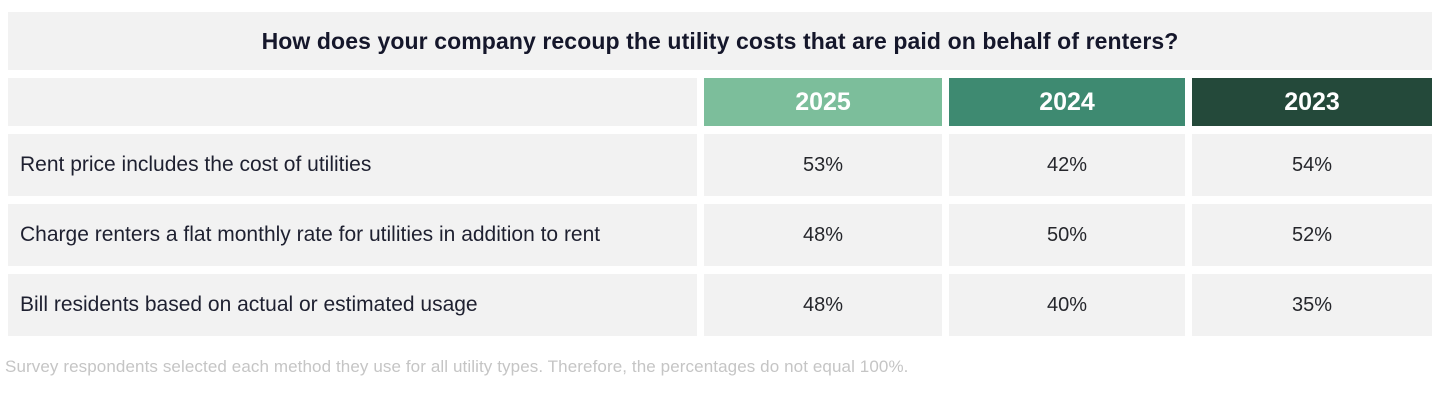 The image size is (1440, 403). What do you see at coordinates (1312, 235) in the screenshot?
I see `value-cell-2023: 52%` at bounding box center [1312, 235].